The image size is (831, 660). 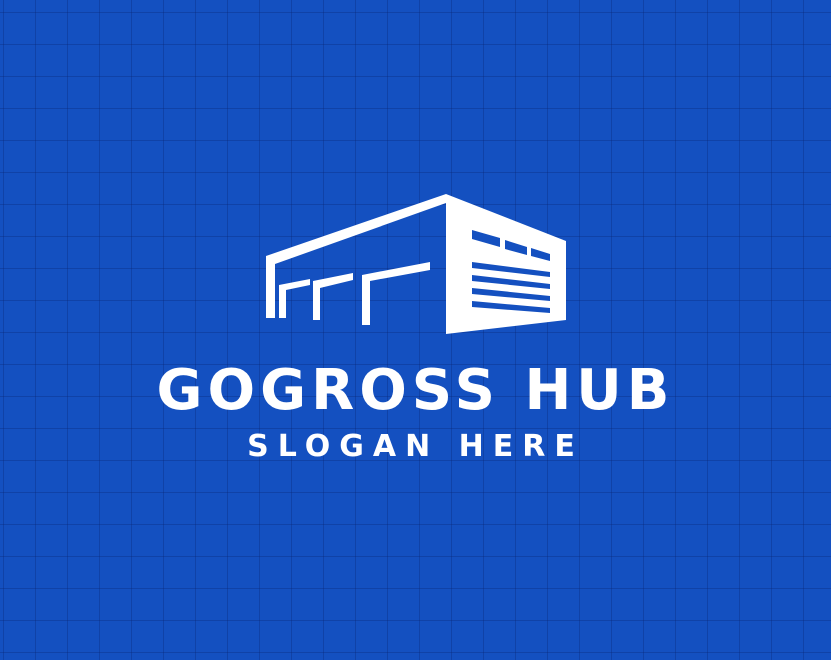 I want to click on brand-name: GOGROSS HUB, so click(x=415, y=390).